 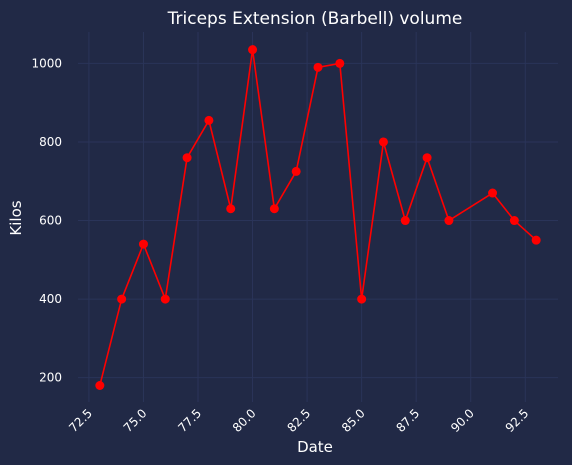 What do you see at coordinates (46, 63) in the screenshot?
I see `y-tick-label: 1000` at bounding box center [46, 63].